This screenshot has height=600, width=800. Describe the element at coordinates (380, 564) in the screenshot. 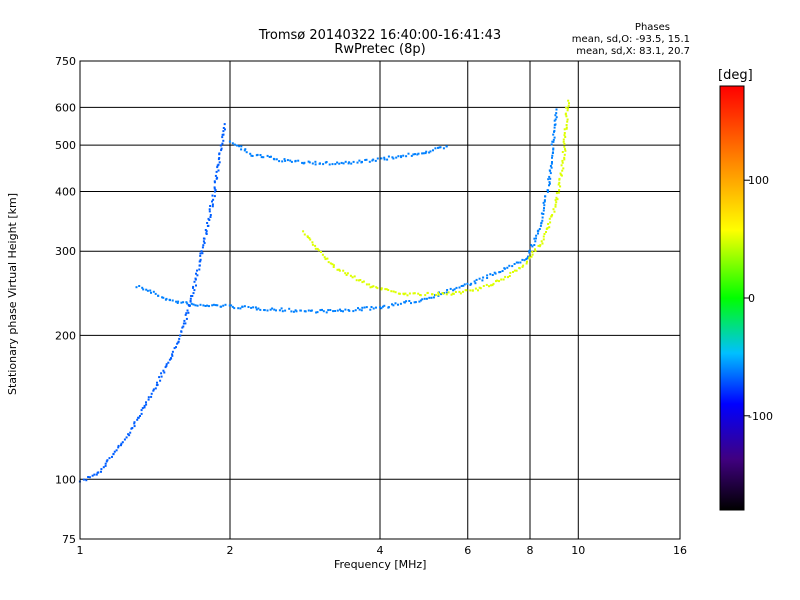

I see `x-axis-label: Frequency [MHz]` at that location.